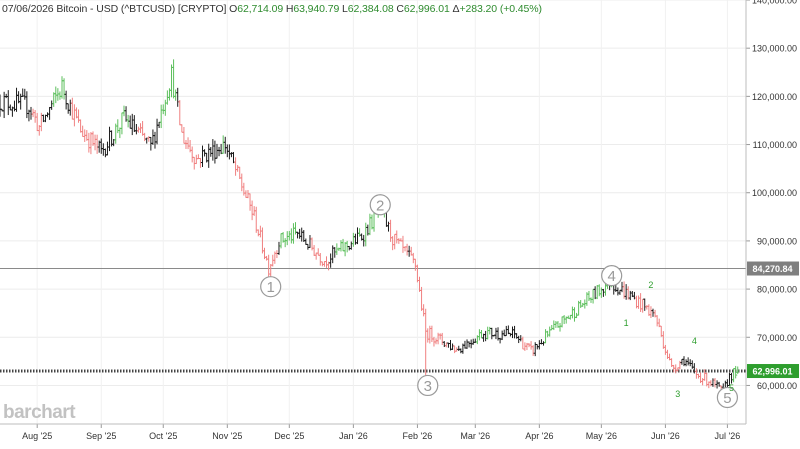  What do you see at coordinates (316, 9) in the screenshot?
I see `high-value: 63,940.79` at bounding box center [316, 9].